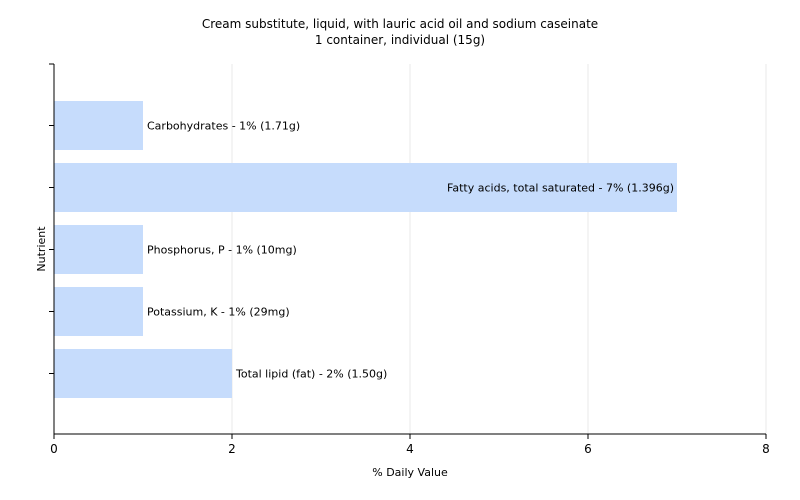 The height and width of the screenshot is (500, 800). I want to click on y-axis-title: Nutrient, so click(41, 249).